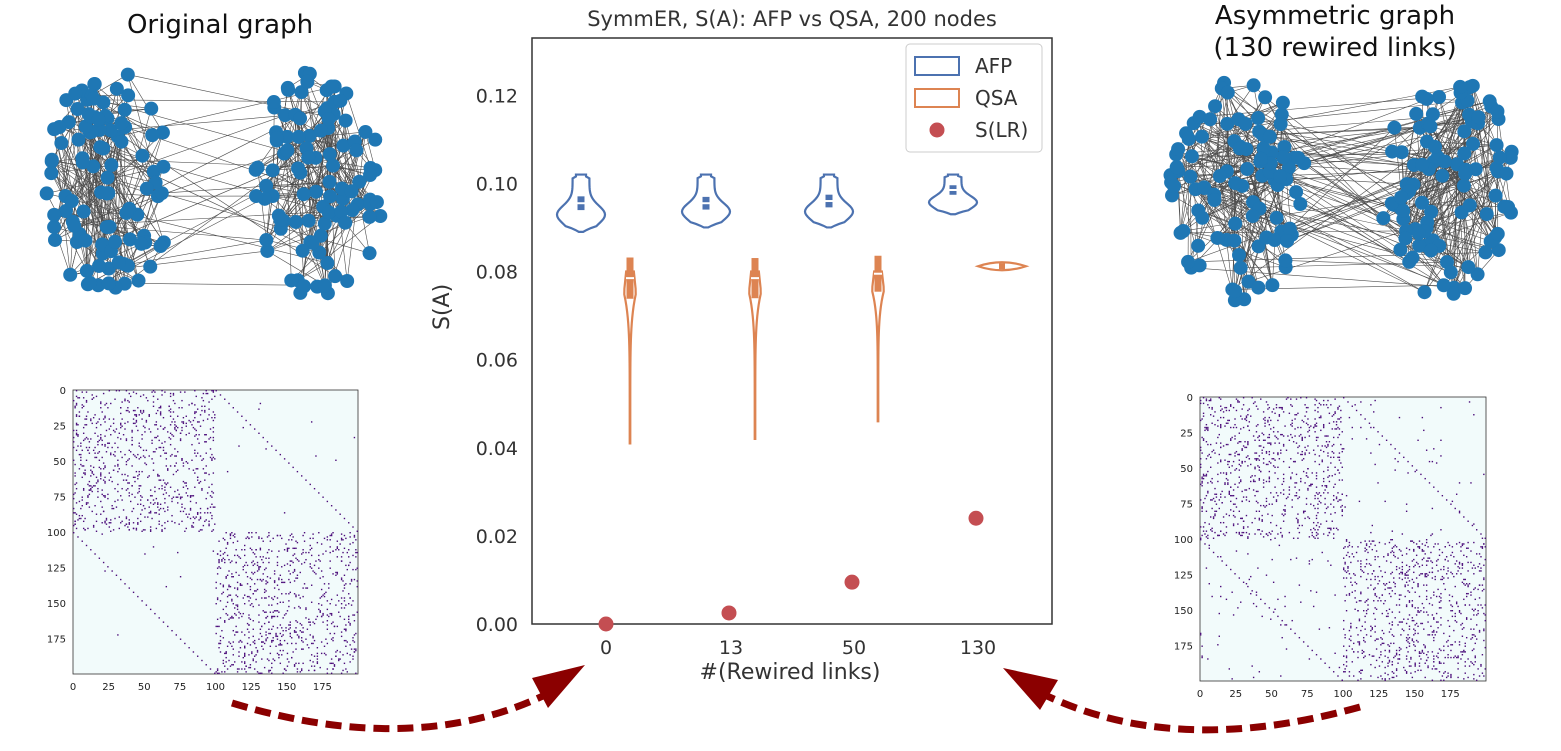  Describe the element at coordinates (790, 672) in the screenshot. I see `x-axis-label: #(Rewired links)` at that location.